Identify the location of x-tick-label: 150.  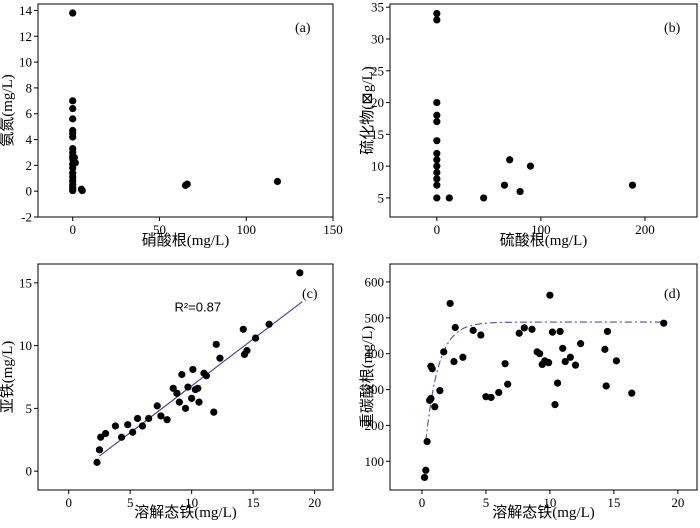
(333, 229).